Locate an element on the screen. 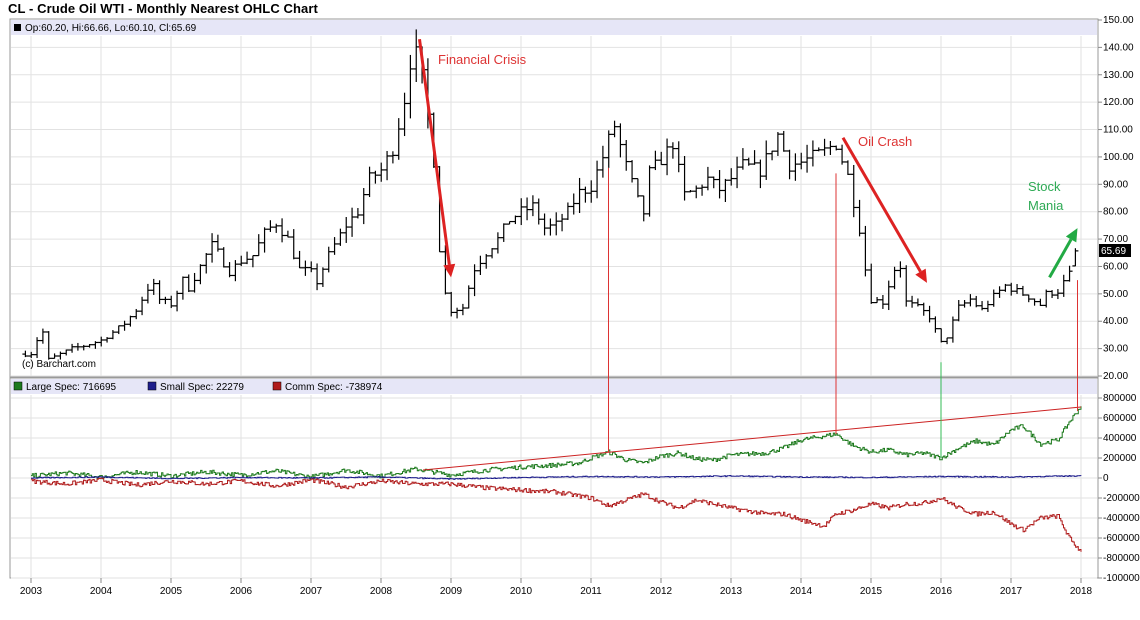  x-tick-label: 2016 is located at coordinates (941, 591).